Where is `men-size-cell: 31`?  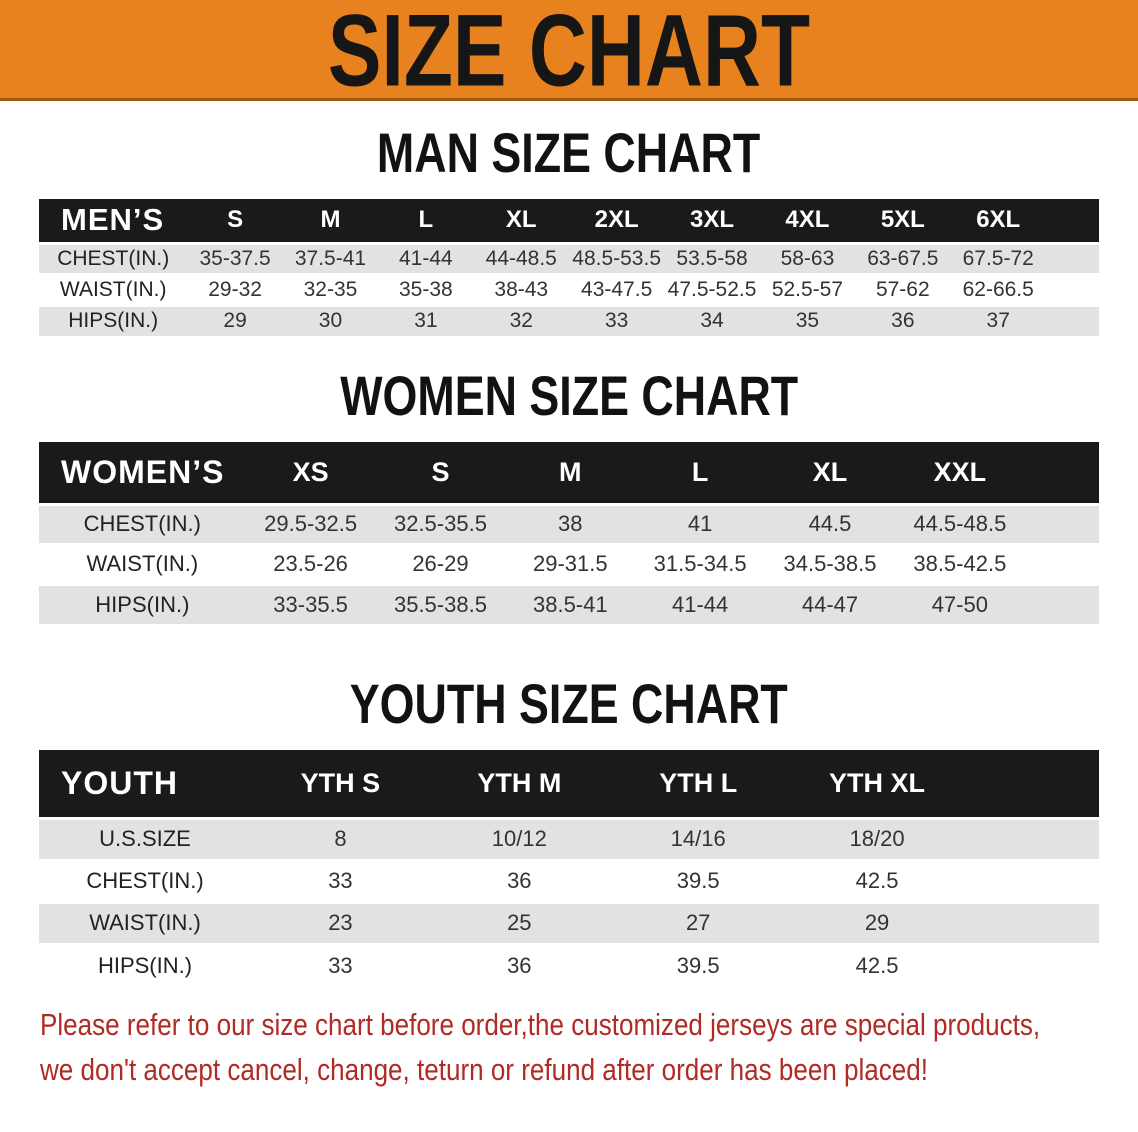
men-size-cell: 31 is located at coordinates (426, 319).